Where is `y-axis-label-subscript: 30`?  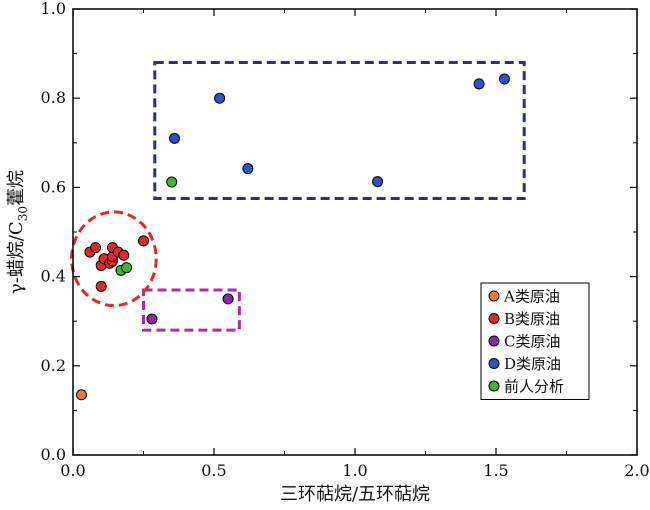
y-axis-label-subscript: 30 is located at coordinates (23, 213).